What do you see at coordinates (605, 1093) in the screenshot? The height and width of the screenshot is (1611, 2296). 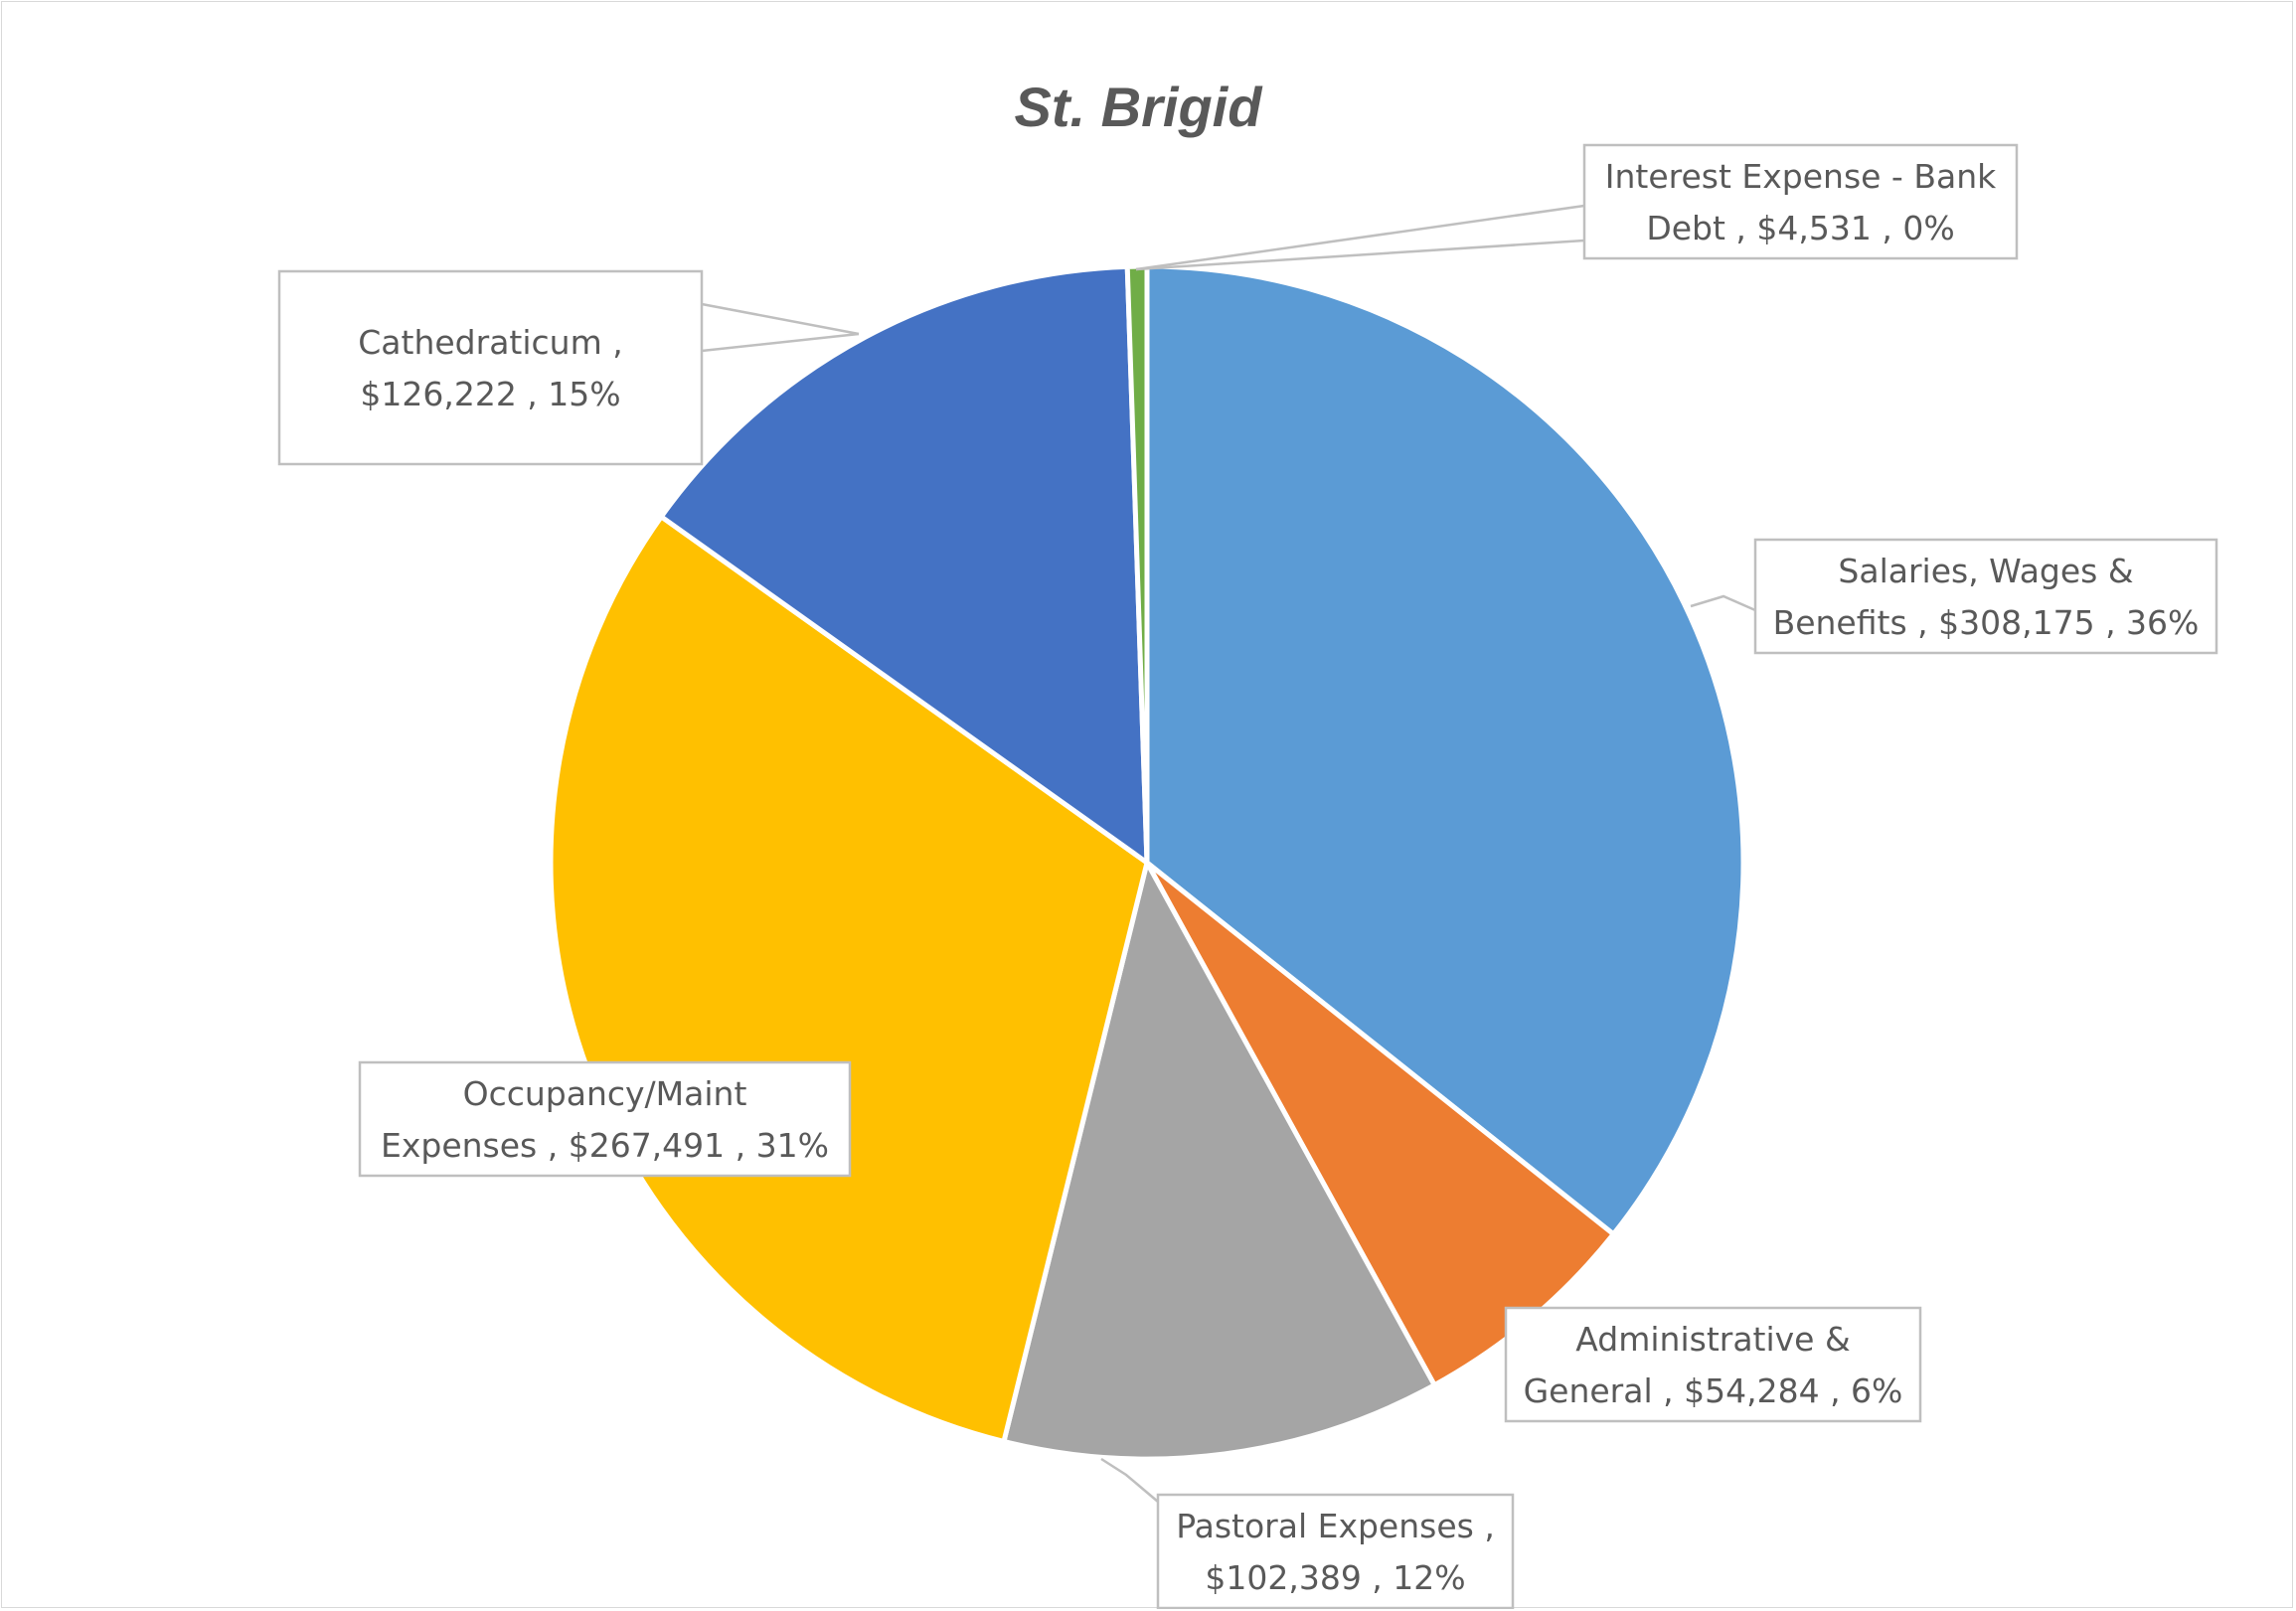 I see `data-label-3-line-0: Occupancy/Maint` at bounding box center [605, 1093].